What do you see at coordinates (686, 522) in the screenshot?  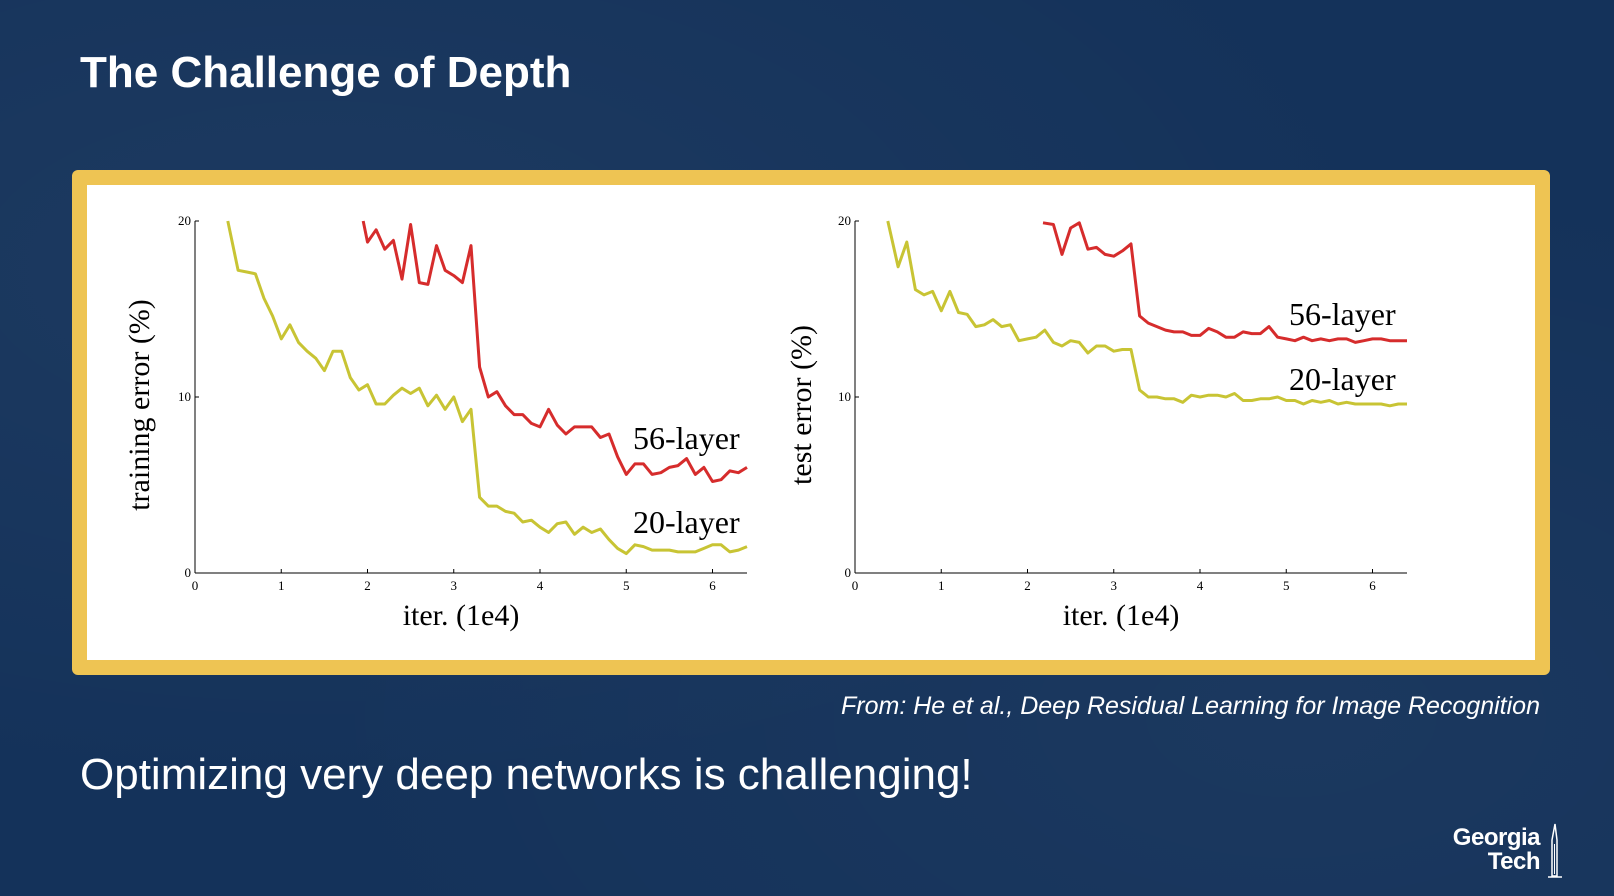 I see `chart-0-series-label-20-layer: 20-layer` at bounding box center [686, 522].